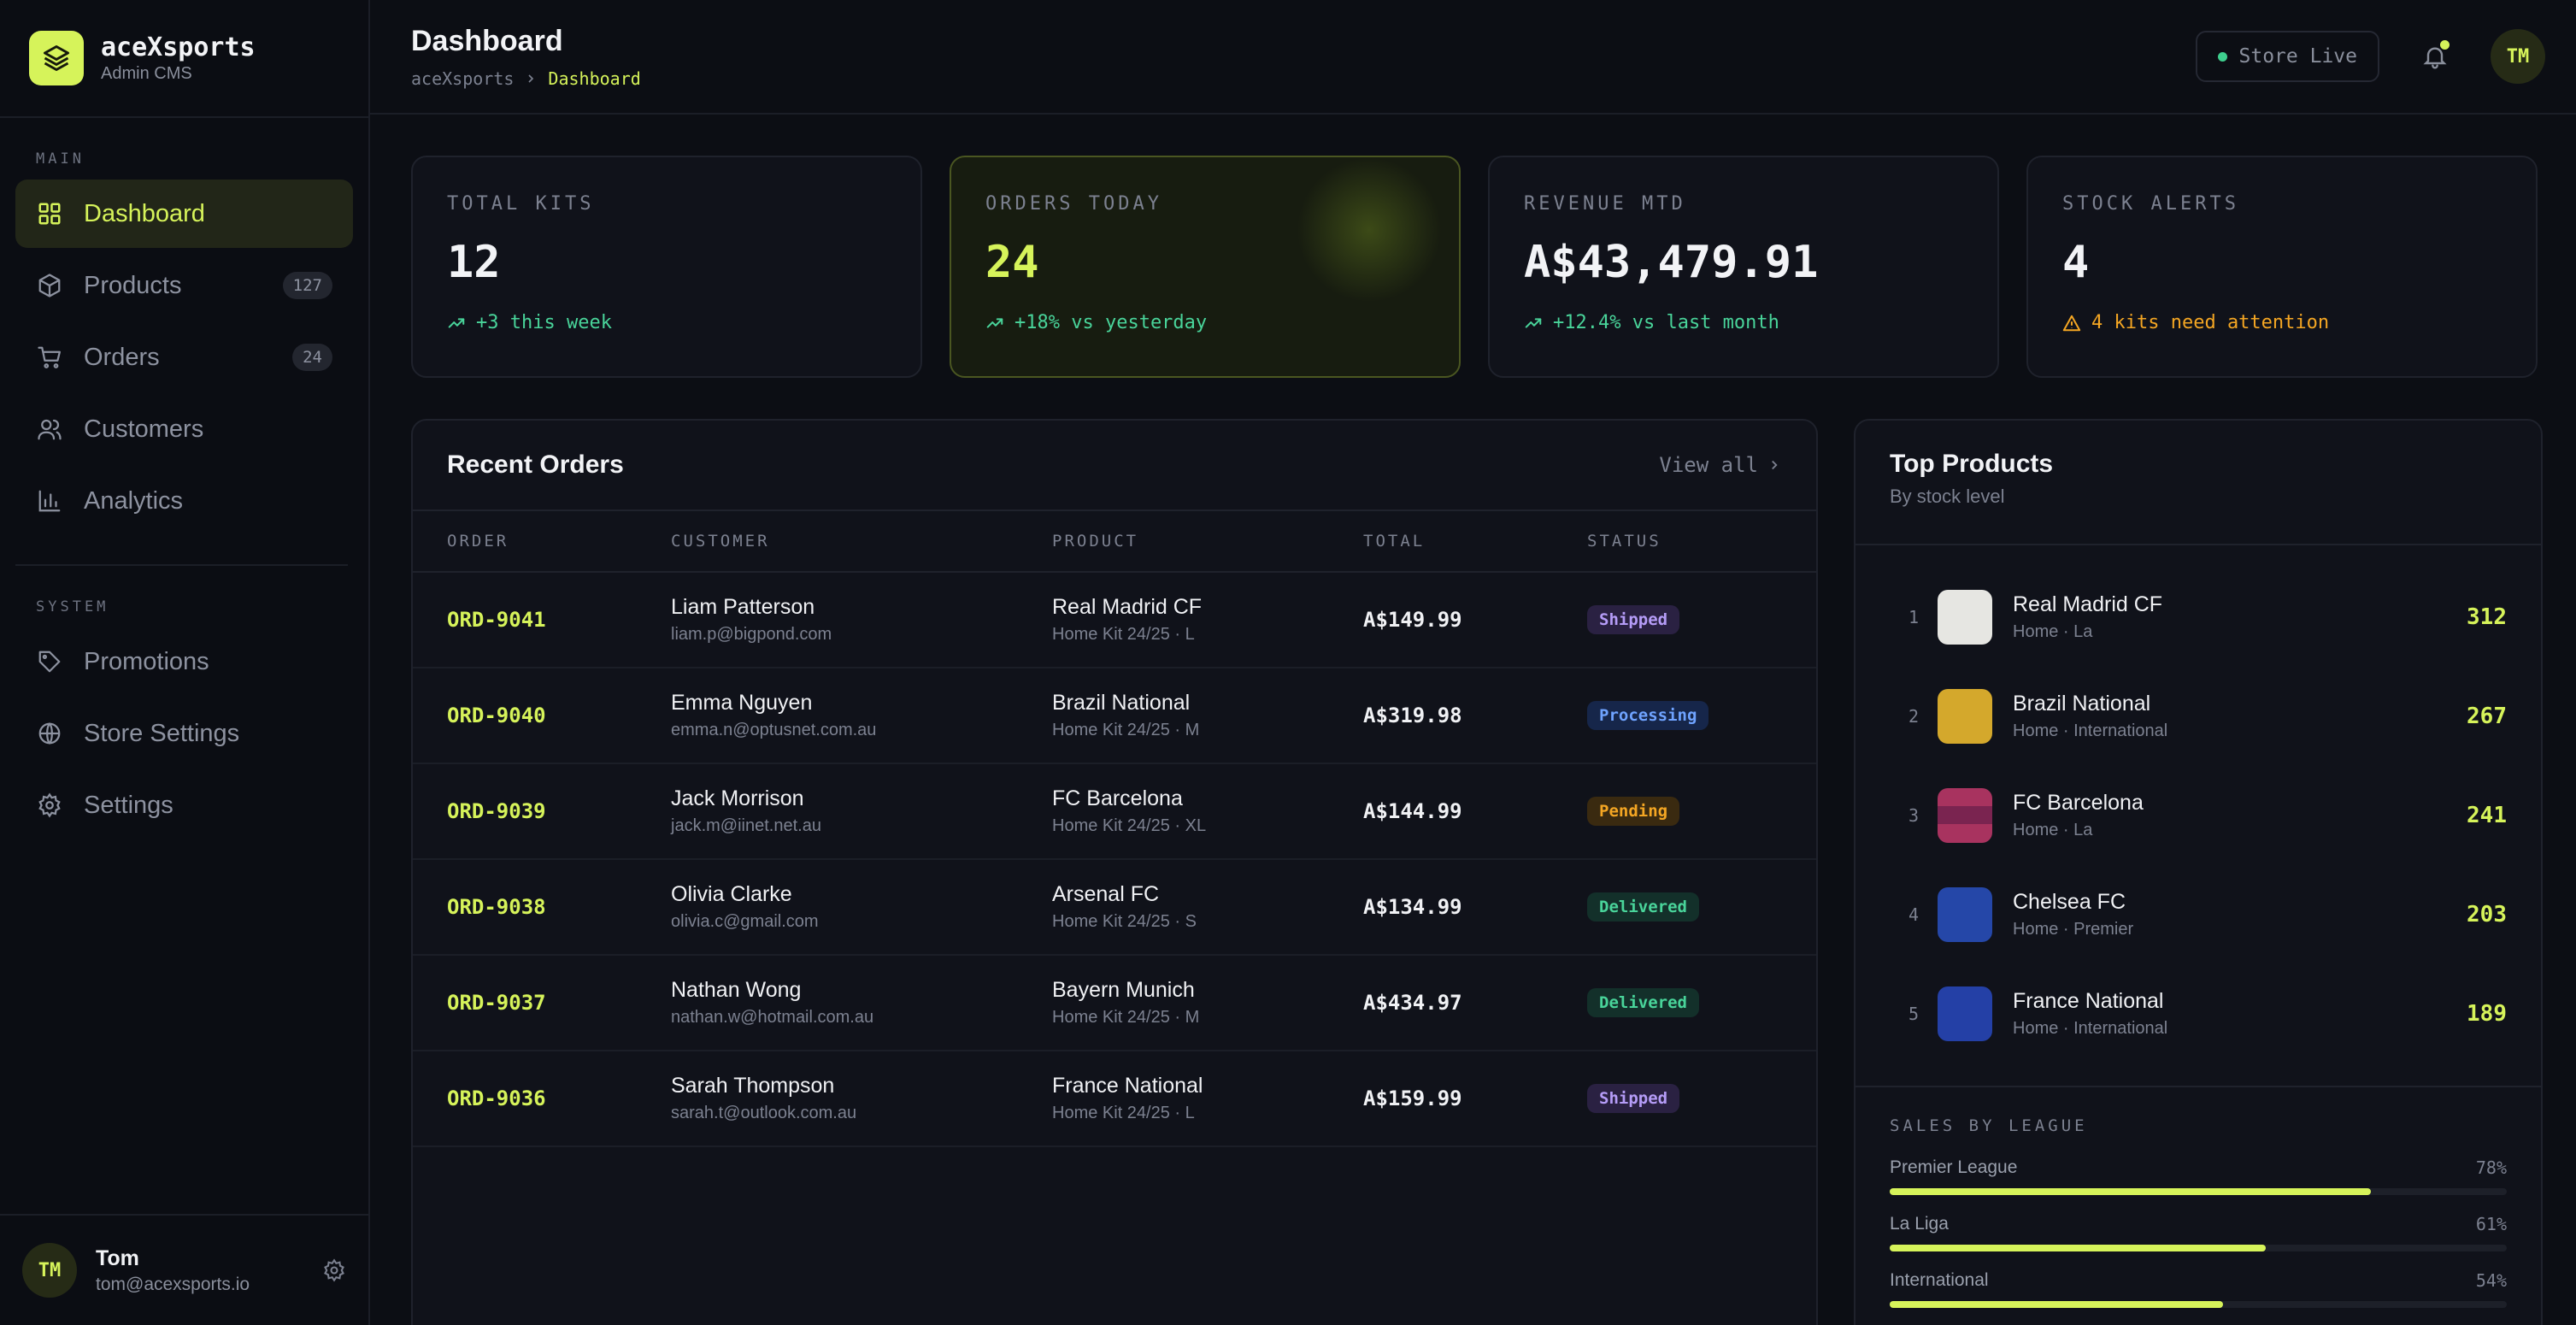  Describe the element at coordinates (463, 78) in the screenshot. I see `breadcrumb-item: aceXsports` at that location.